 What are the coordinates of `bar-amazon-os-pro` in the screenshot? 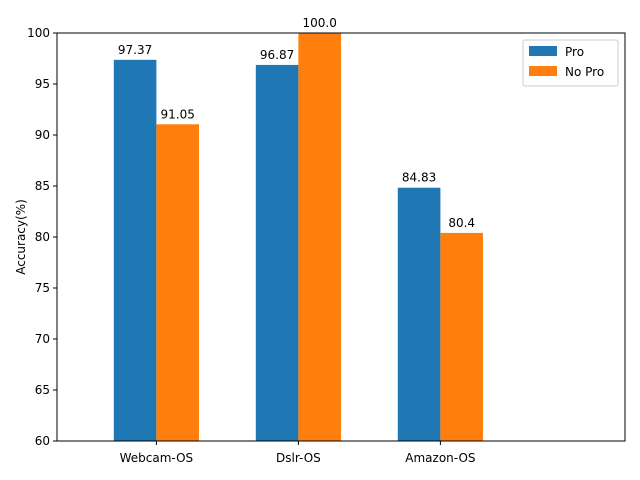 It's located at (419, 314).